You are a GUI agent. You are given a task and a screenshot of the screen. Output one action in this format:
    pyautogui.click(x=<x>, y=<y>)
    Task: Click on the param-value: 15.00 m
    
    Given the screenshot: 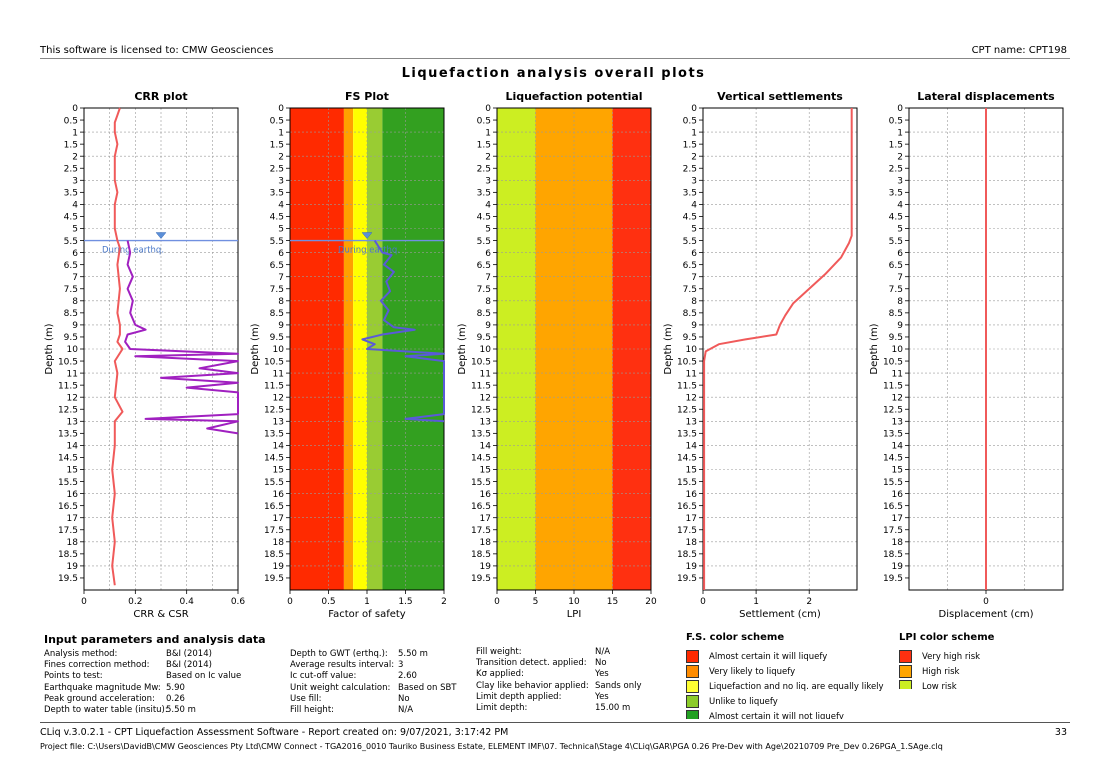 What is the action you would take?
    pyautogui.click(x=613, y=708)
    